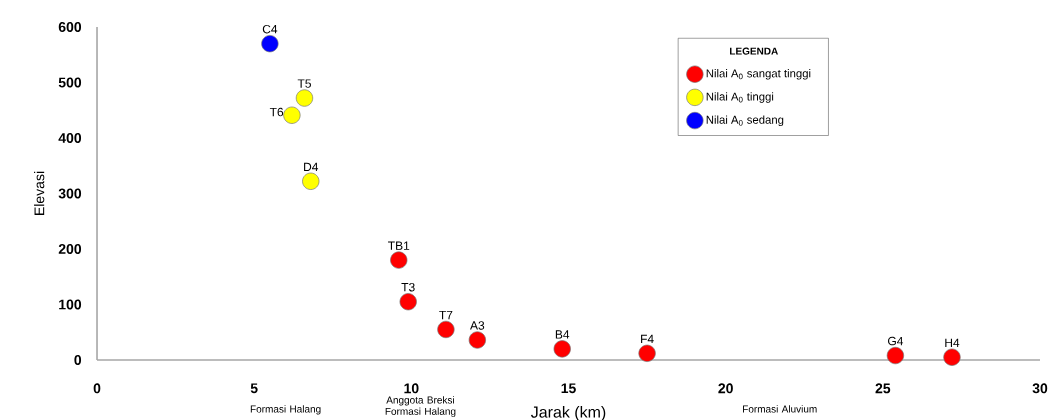  I want to click on legend-title: LEGENDA, so click(754, 51).